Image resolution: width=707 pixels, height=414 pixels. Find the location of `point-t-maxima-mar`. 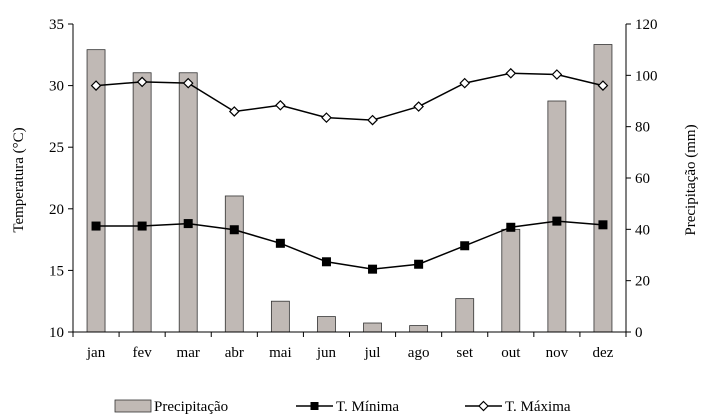

point-t-maxima-mar is located at coordinates (188, 83).